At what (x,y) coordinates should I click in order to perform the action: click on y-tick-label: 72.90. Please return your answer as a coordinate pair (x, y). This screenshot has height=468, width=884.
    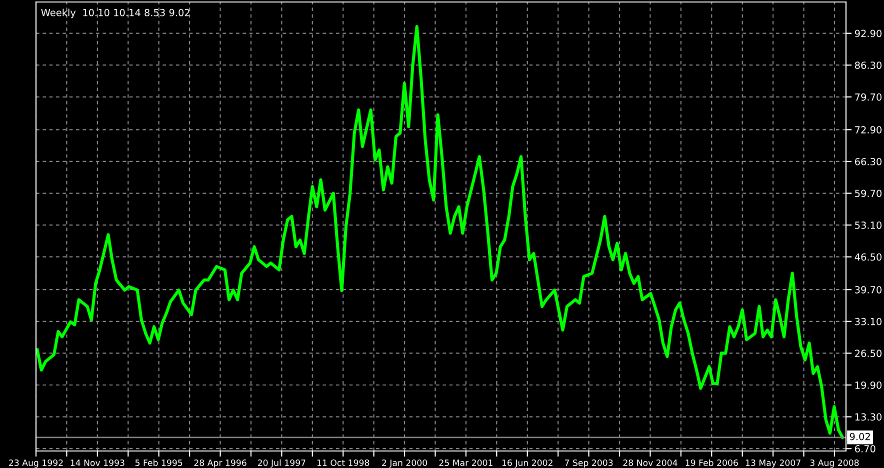
    Looking at the image, I should click on (868, 130).